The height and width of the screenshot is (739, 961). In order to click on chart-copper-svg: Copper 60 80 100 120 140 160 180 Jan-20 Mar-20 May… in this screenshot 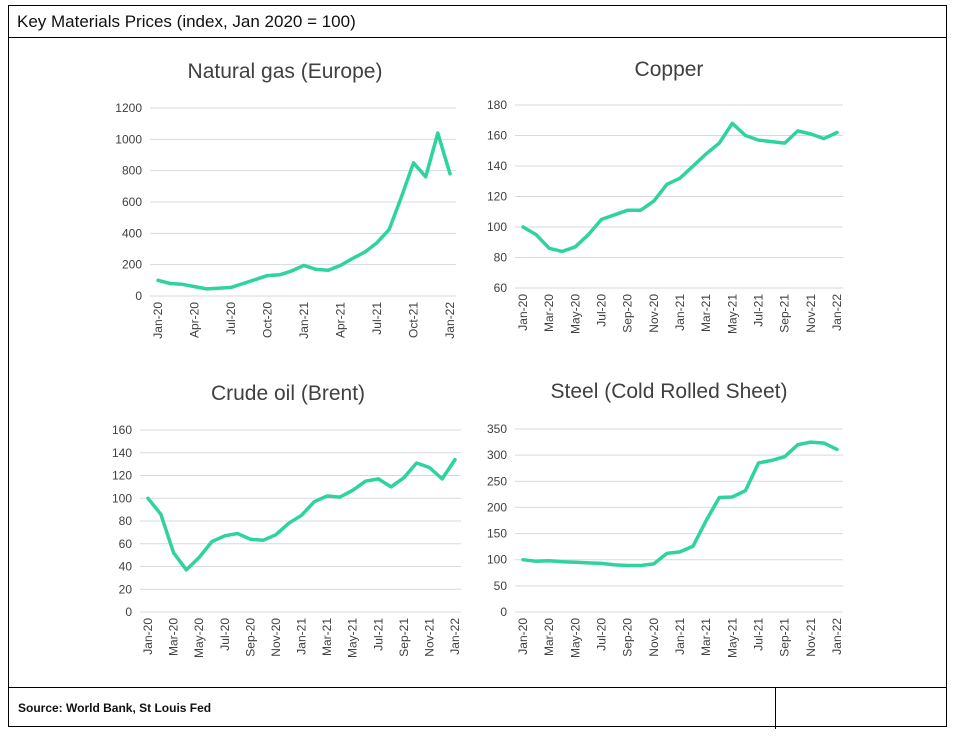, I will do `click(665, 196)`.